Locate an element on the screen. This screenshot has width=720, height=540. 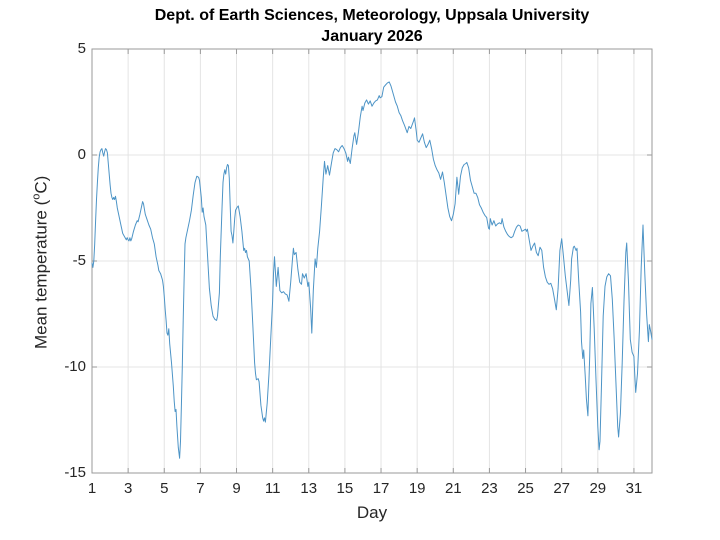
y-tick-label: -10 is located at coordinates (75, 366).